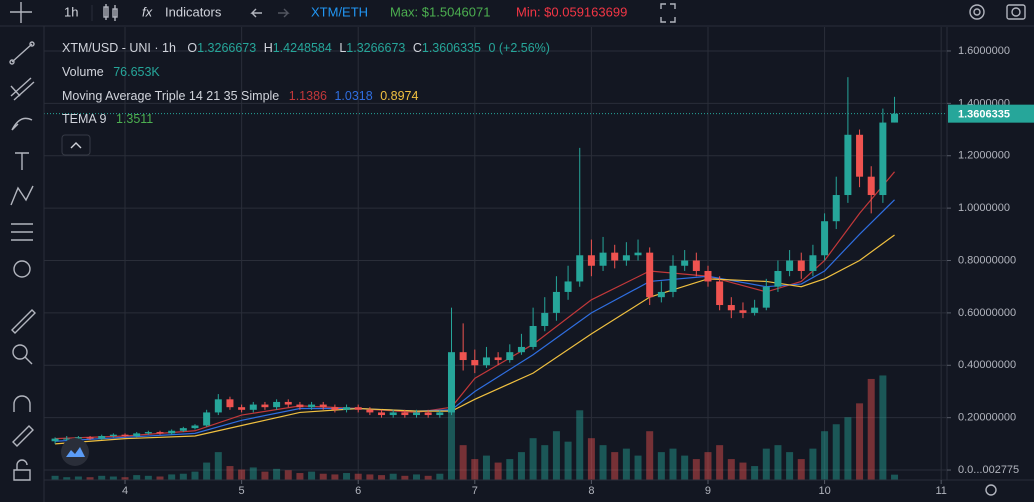 The image size is (1034, 502). What do you see at coordinates (987, 365) in the screenshot?
I see `y-tick-label: 0.40000000` at bounding box center [987, 365].